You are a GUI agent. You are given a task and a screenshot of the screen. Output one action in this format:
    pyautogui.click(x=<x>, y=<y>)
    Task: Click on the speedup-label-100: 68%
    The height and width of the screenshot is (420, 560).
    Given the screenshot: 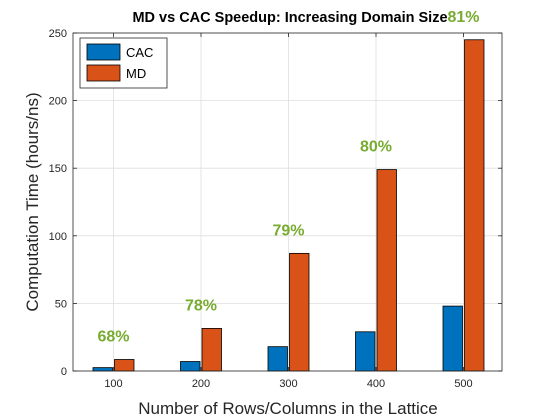 What is the action you would take?
    pyautogui.click(x=113, y=337)
    